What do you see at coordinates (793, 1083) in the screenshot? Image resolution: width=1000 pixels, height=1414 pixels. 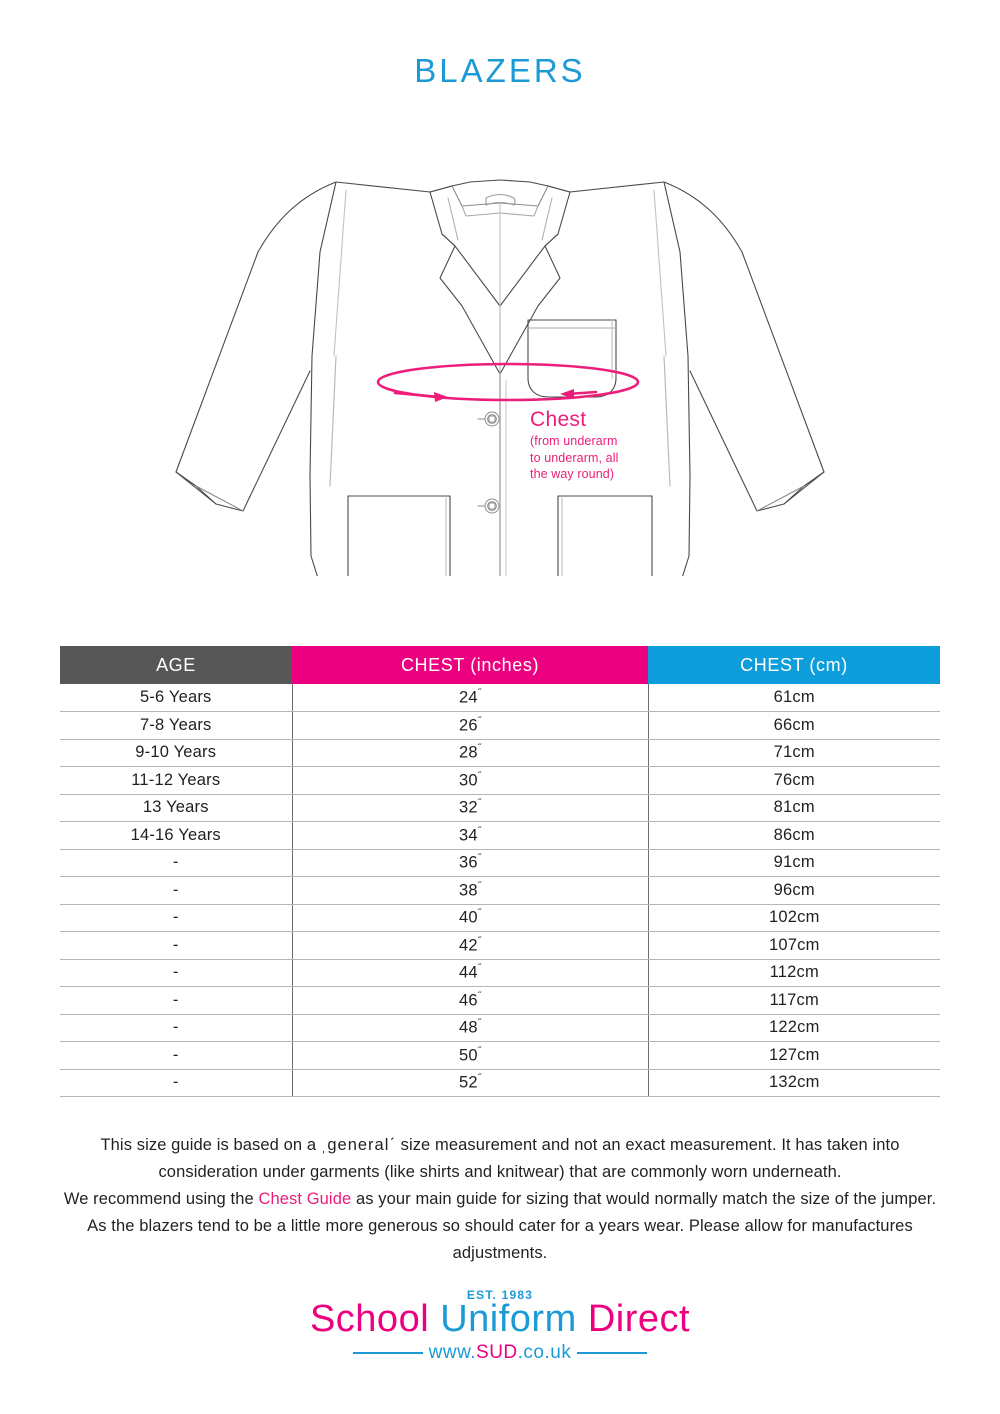 I see `cell-chest-cm: 132cm` at bounding box center [793, 1083].